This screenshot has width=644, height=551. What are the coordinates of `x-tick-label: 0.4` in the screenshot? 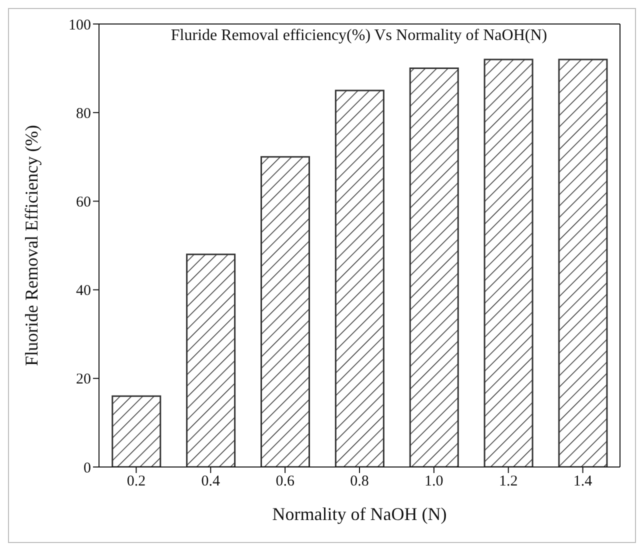 It's located at (211, 482).